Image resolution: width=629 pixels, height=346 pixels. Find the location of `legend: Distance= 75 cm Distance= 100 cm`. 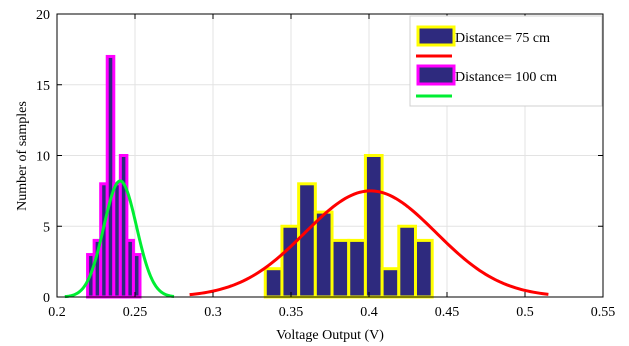

legend: Distance= 75 cm Distance= 100 cm is located at coordinates (506, 61).